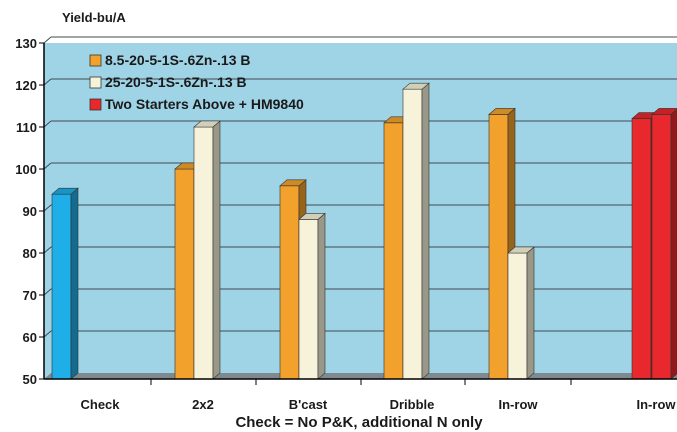 The image size is (677, 432). I want to click on y-tick-label: 50, so click(30, 379).